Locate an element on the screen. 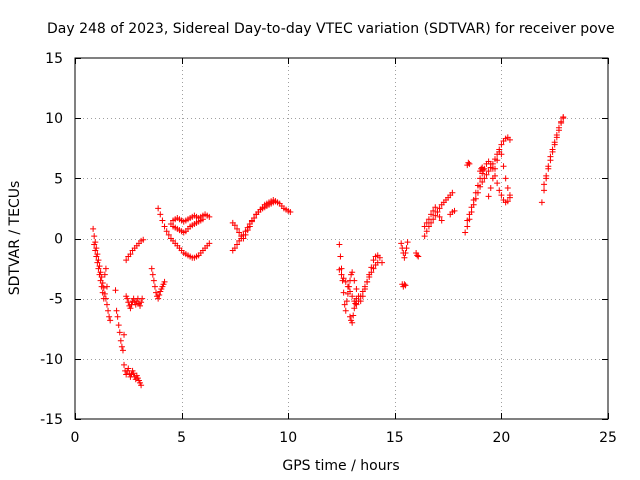 The width and height of the screenshot is (640, 480). y-tick-label: -15 is located at coordinates (51, 420).